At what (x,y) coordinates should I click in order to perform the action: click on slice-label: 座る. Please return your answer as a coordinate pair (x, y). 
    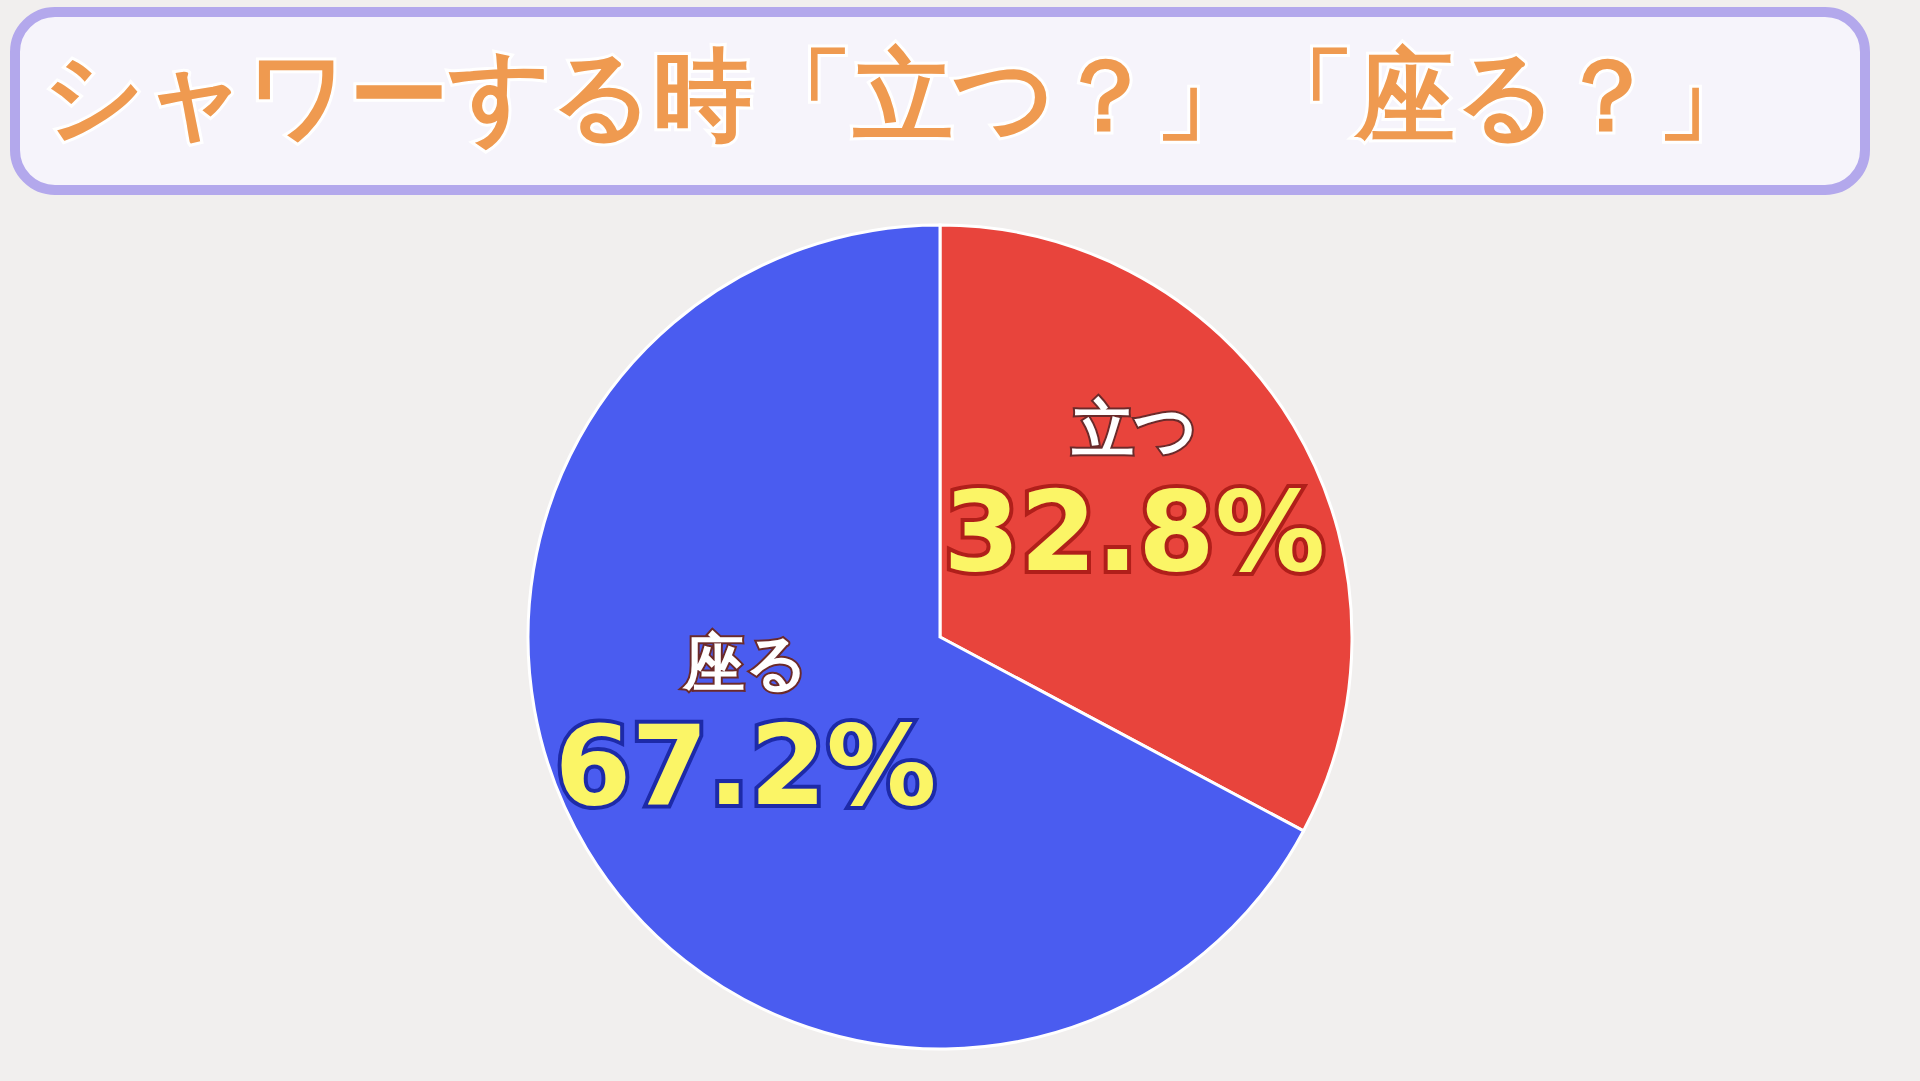
    Looking at the image, I should click on (745, 662).